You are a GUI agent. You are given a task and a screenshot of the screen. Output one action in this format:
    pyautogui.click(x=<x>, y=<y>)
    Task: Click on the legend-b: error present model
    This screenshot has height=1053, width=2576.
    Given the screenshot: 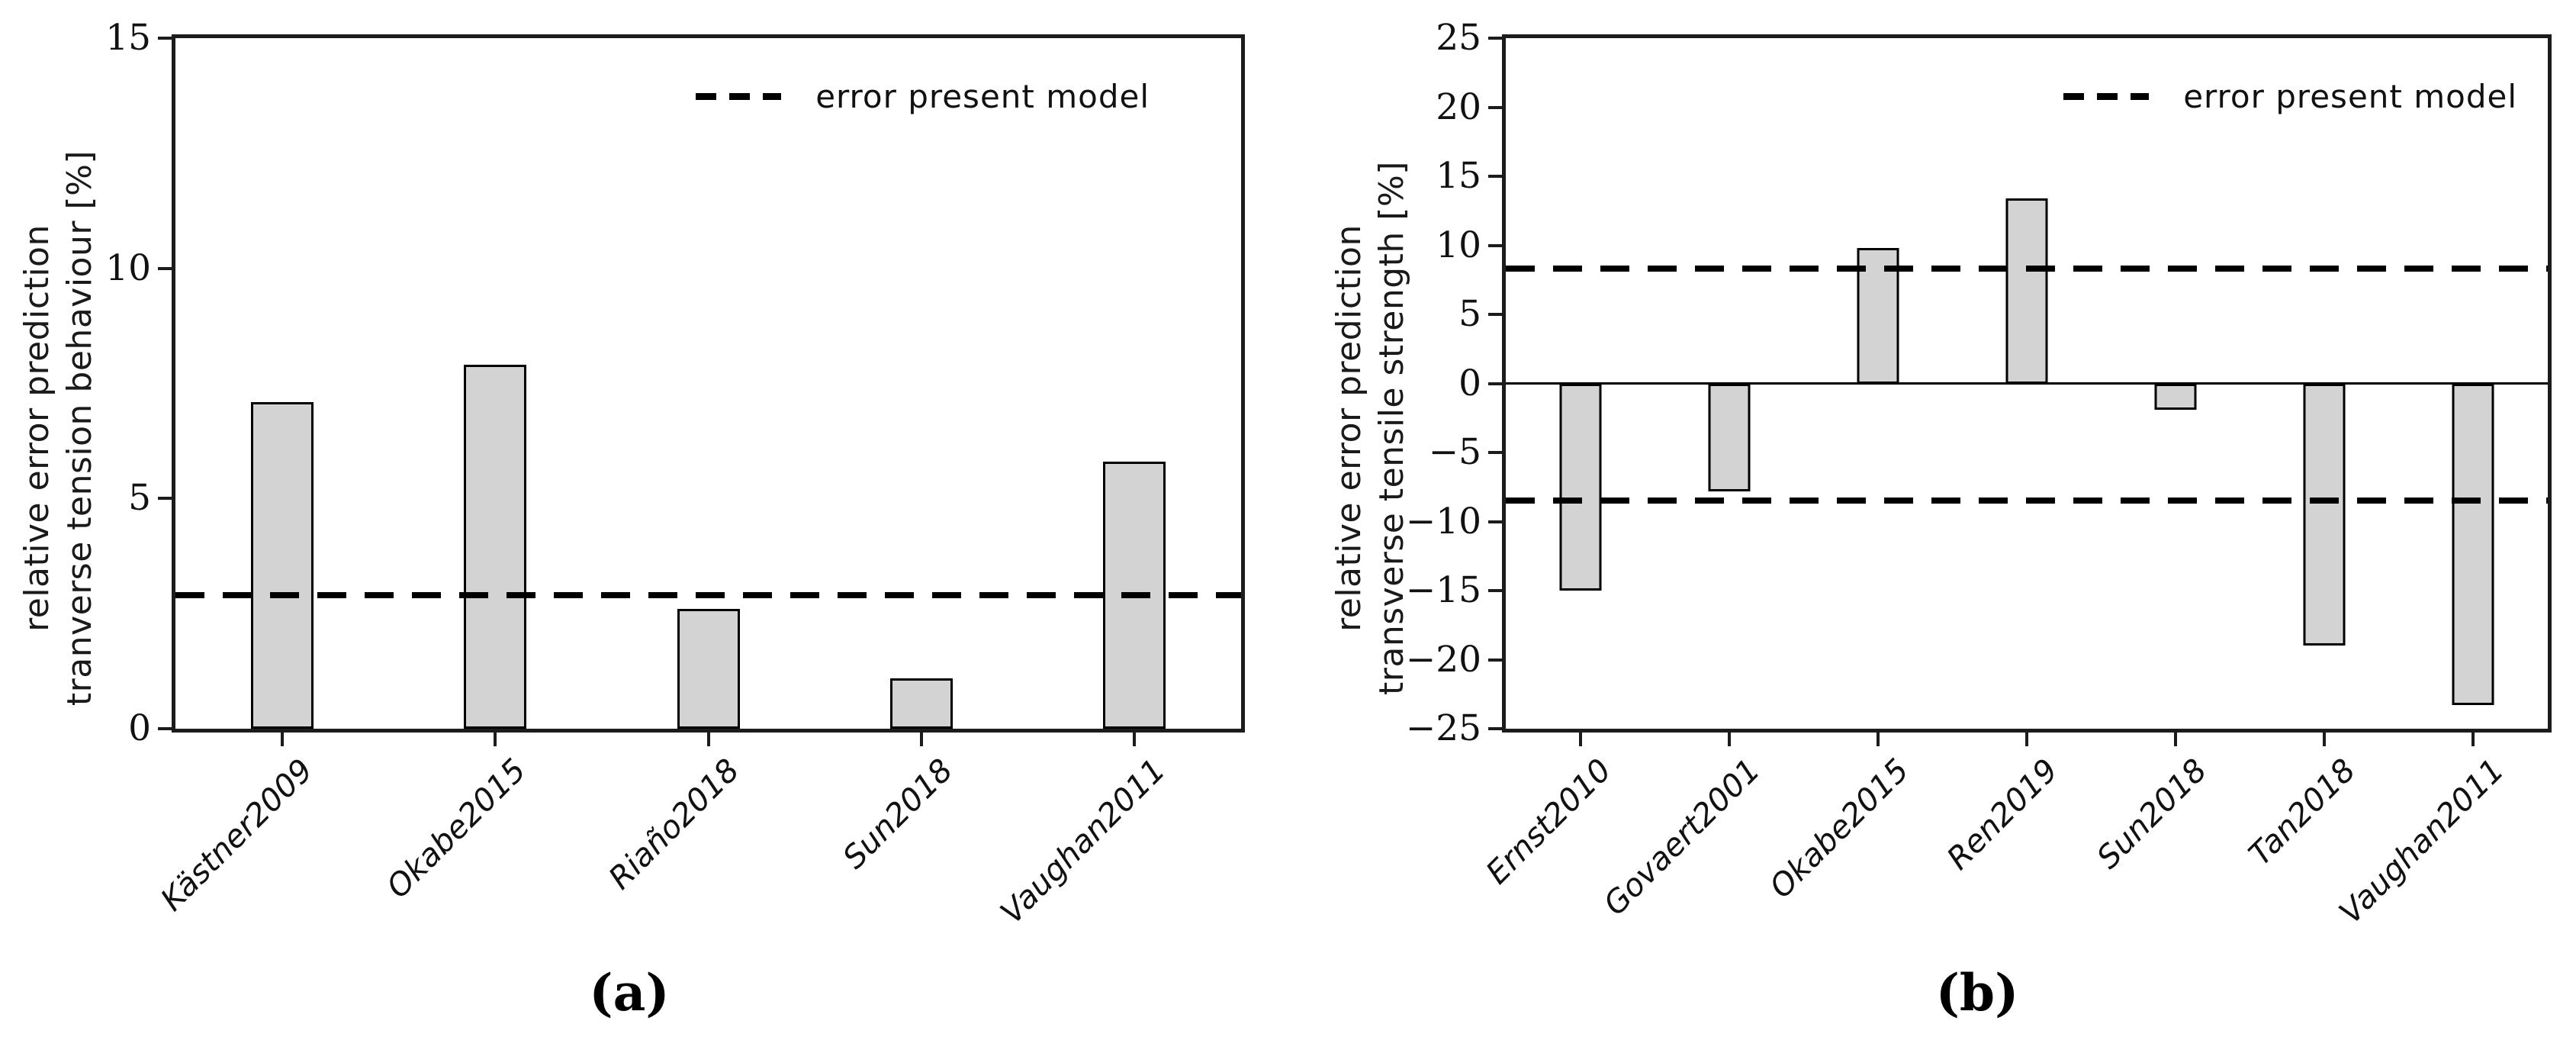 What is the action you would take?
    pyautogui.click(x=2290, y=97)
    